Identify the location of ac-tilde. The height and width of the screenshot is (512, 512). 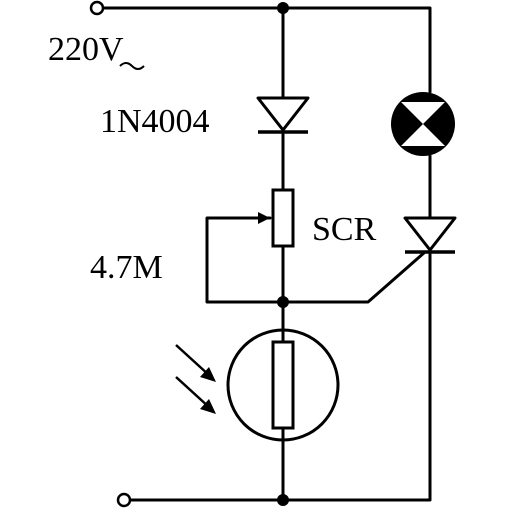
(132, 66).